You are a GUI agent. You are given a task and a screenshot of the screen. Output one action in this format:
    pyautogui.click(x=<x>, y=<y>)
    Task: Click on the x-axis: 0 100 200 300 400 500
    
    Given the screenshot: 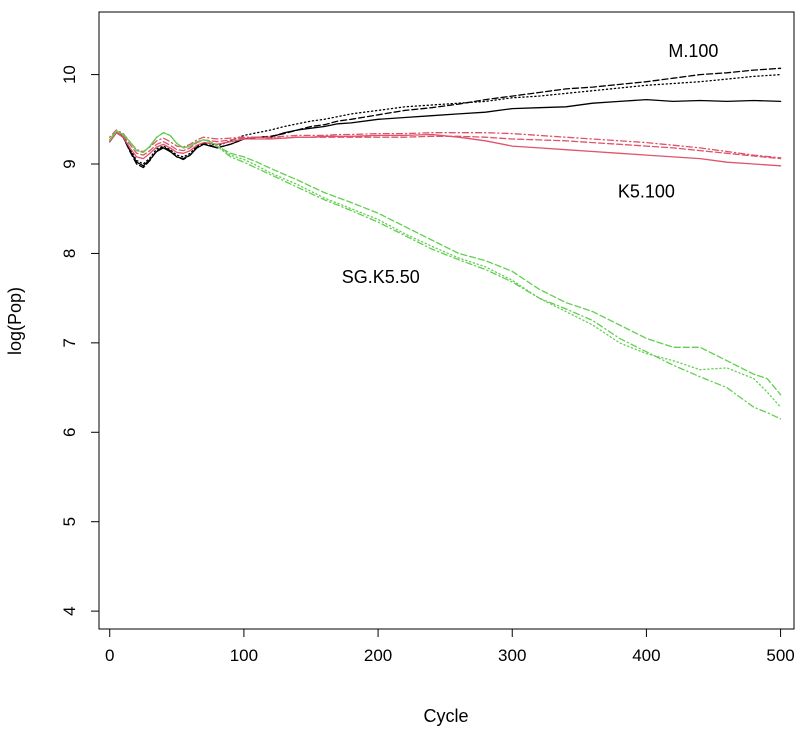 What is the action you would take?
    pyautogui.click(x=450, y=646)
    